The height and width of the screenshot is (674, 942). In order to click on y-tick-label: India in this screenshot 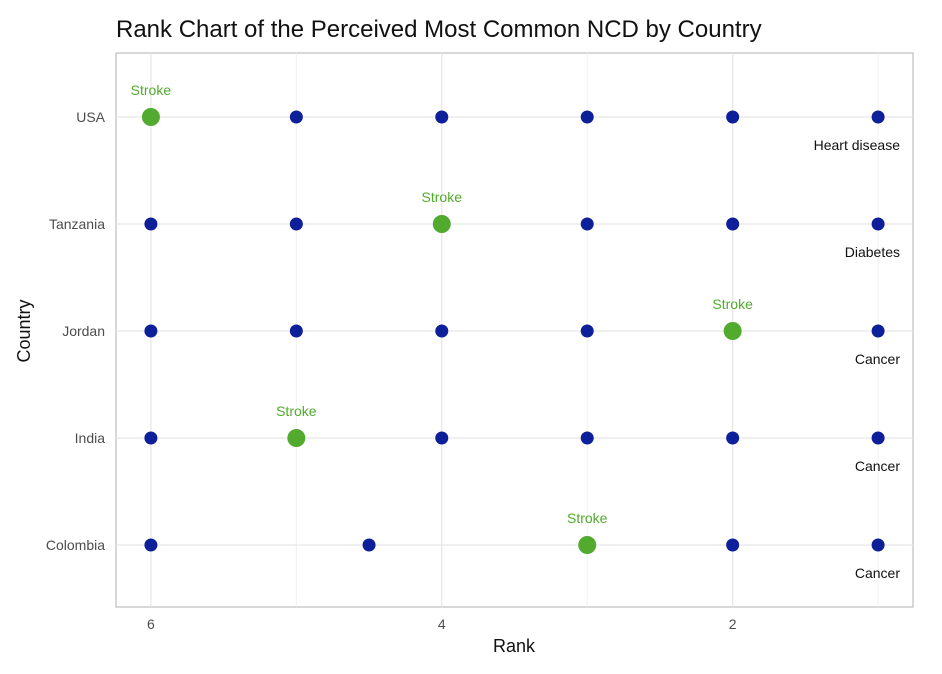, I will do `click(90, 438)`.